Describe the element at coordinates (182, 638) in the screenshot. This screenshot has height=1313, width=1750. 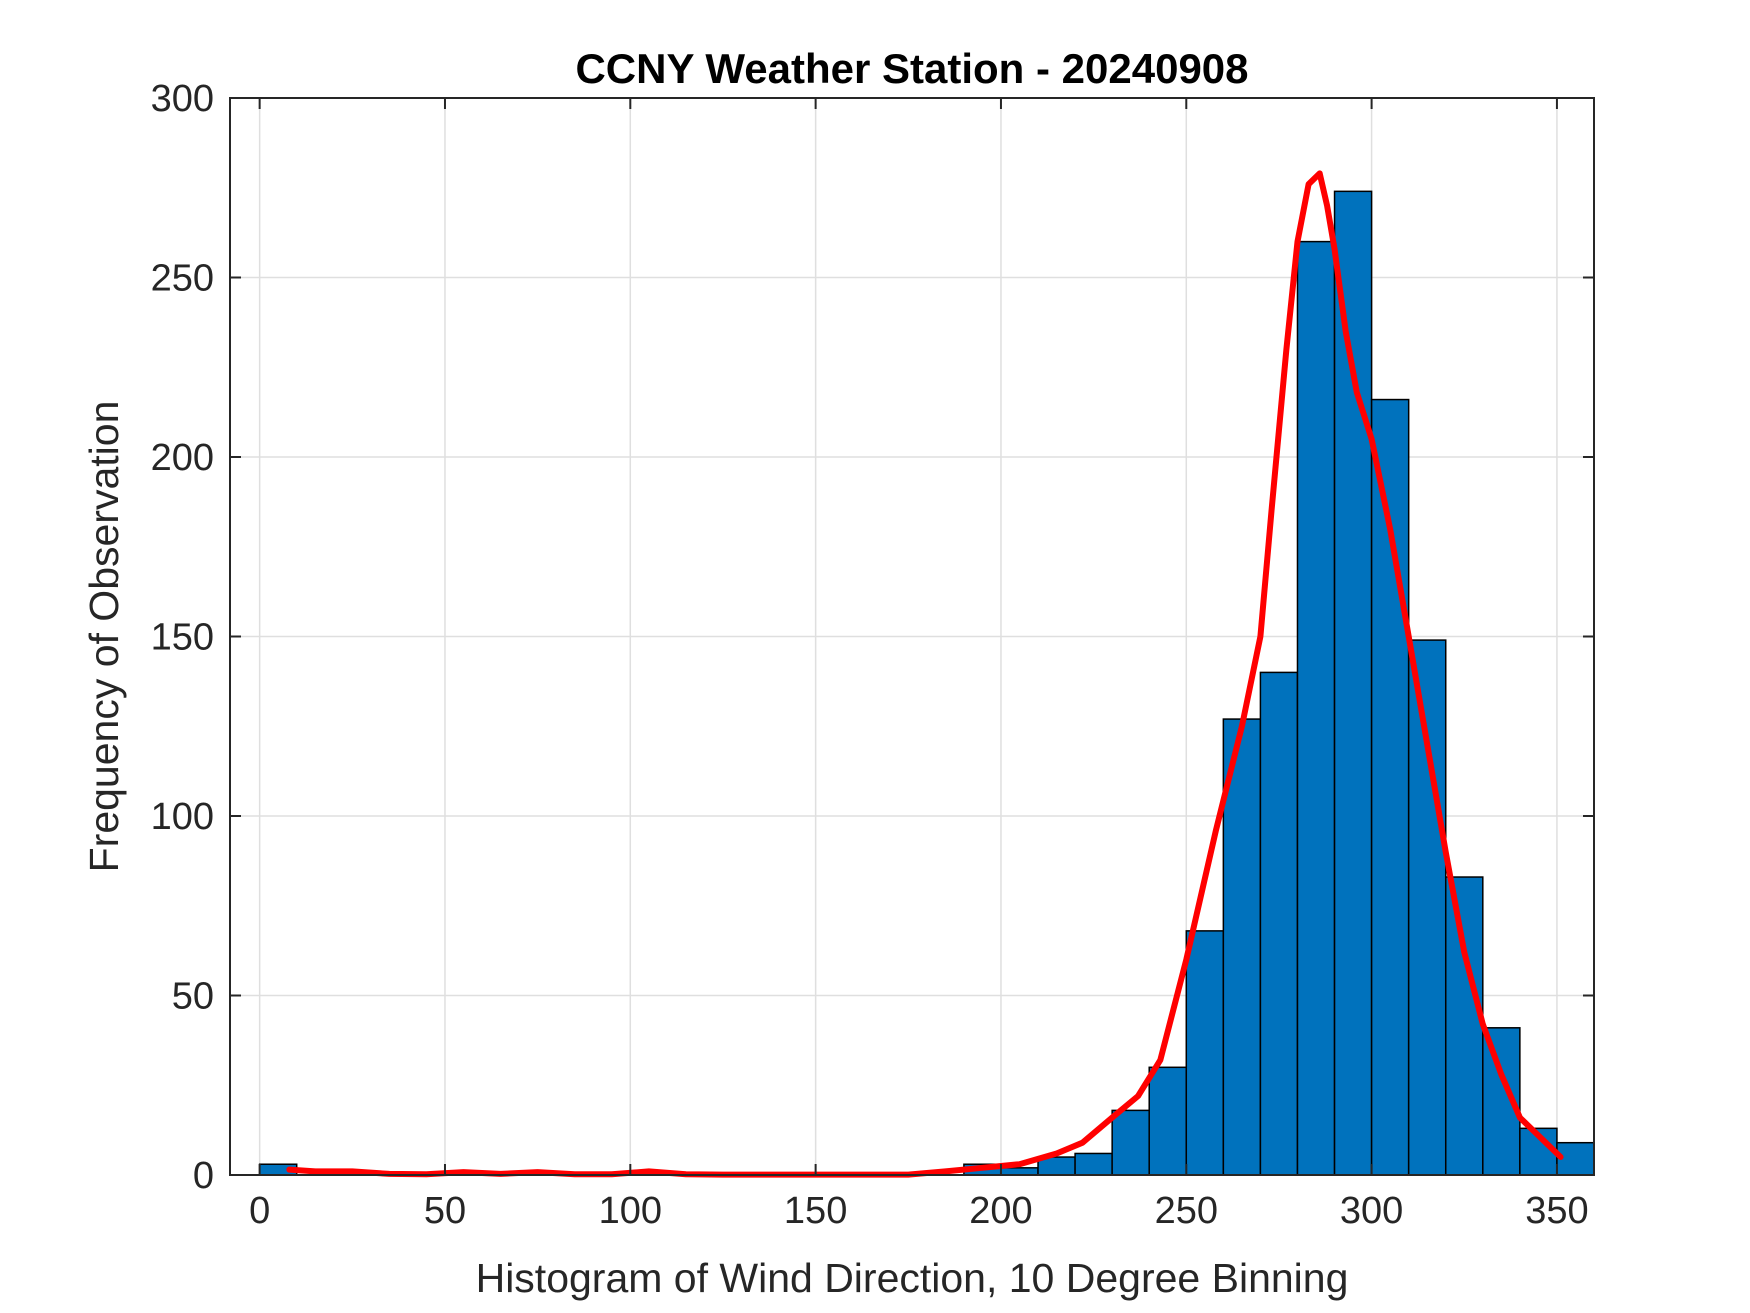
I see `y-tick-label: 150` at that location.